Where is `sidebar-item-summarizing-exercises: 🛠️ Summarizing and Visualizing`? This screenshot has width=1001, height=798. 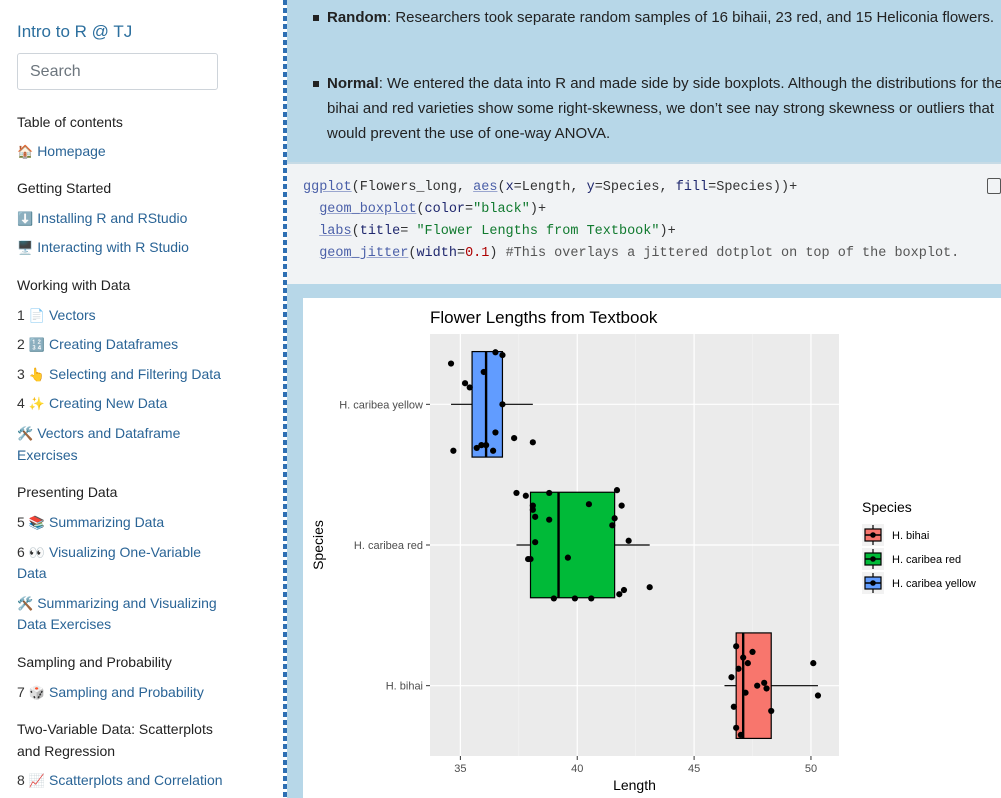 sidebar-item-summarizing-exercises: 🛠️ Summarizing and Visualizing is located at coordinates (117, 603).